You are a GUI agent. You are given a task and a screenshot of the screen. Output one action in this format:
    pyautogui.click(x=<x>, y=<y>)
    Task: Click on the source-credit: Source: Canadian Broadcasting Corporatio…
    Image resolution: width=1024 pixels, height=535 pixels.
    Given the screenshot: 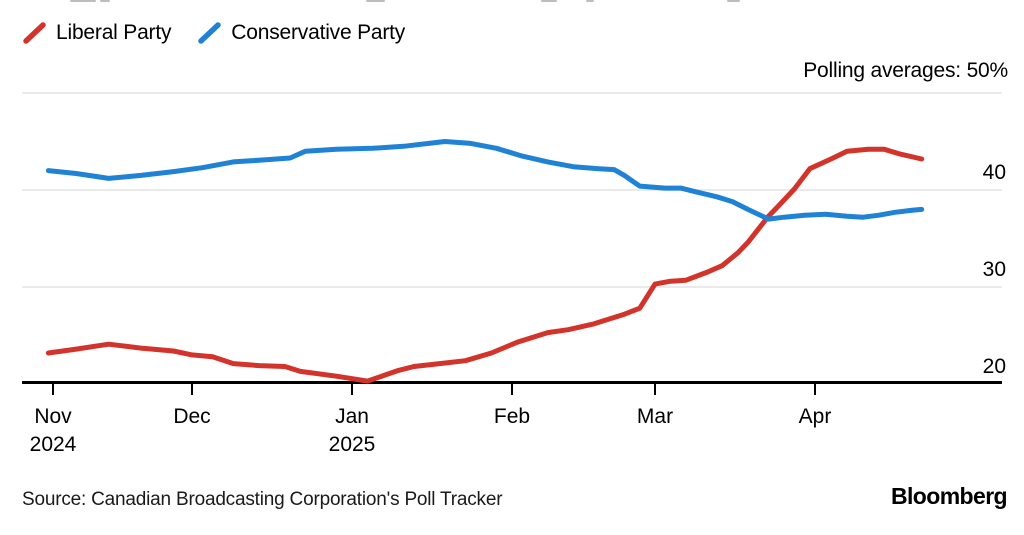 What is the action you would take?
    pyautogui.click(x=262, y=499)
    